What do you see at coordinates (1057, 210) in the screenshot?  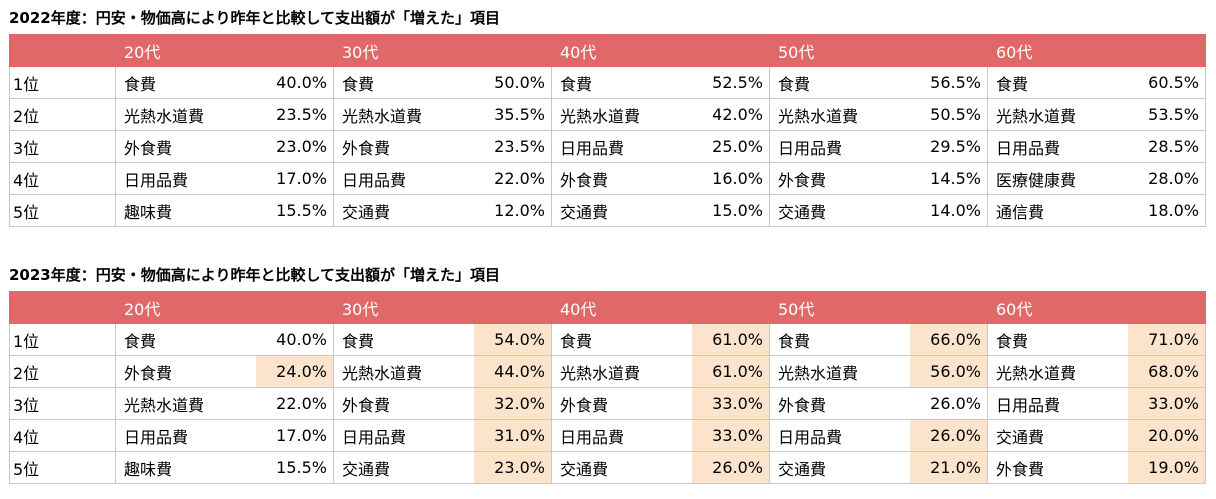 I see `expense-item-cell: 通信費` at bounding box center [1057, 210].